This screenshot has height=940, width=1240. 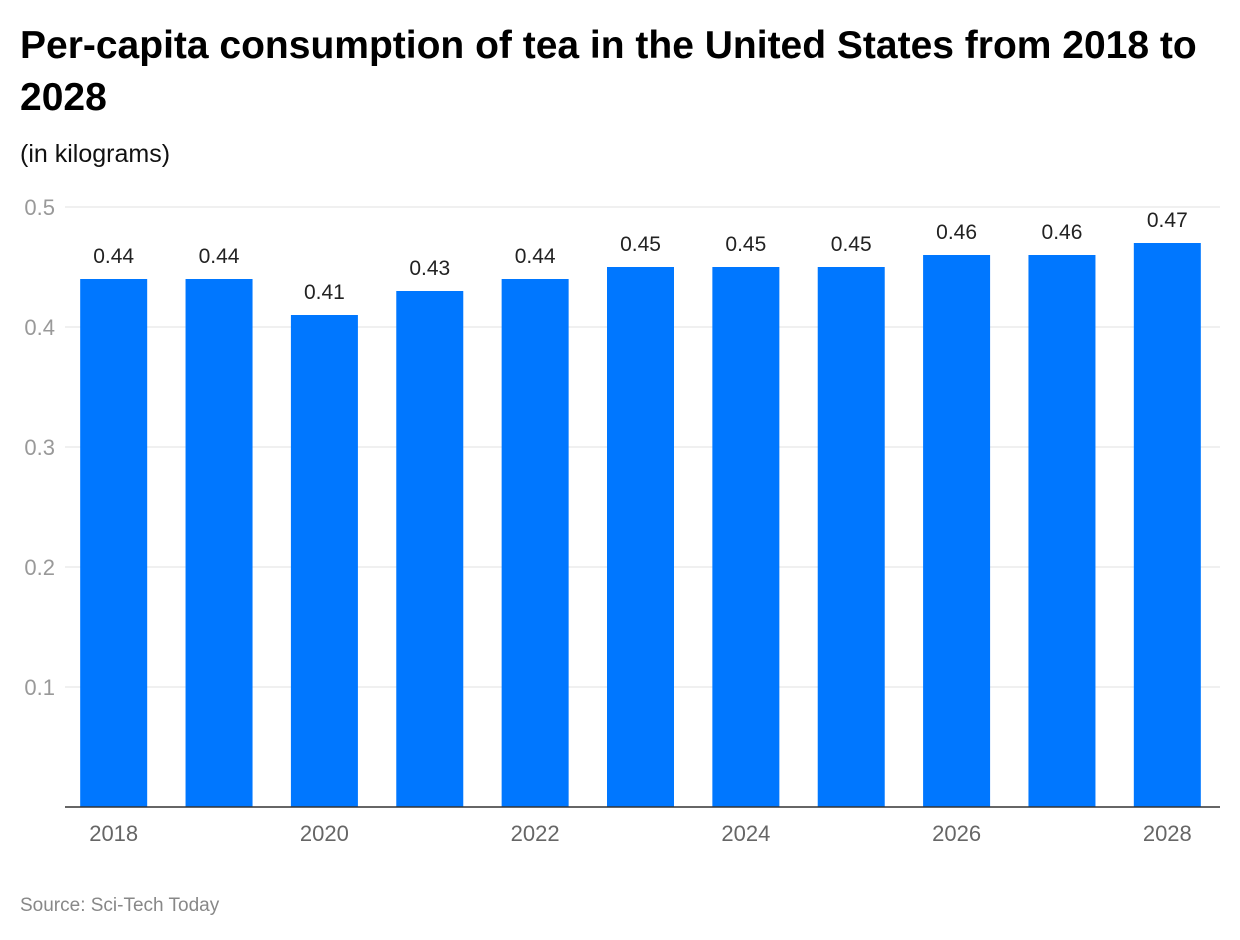 What do you see at coordinates (745, 833) in the screenshot?
I see `x-tick-label: 2024` at bounding box center [745, 833].